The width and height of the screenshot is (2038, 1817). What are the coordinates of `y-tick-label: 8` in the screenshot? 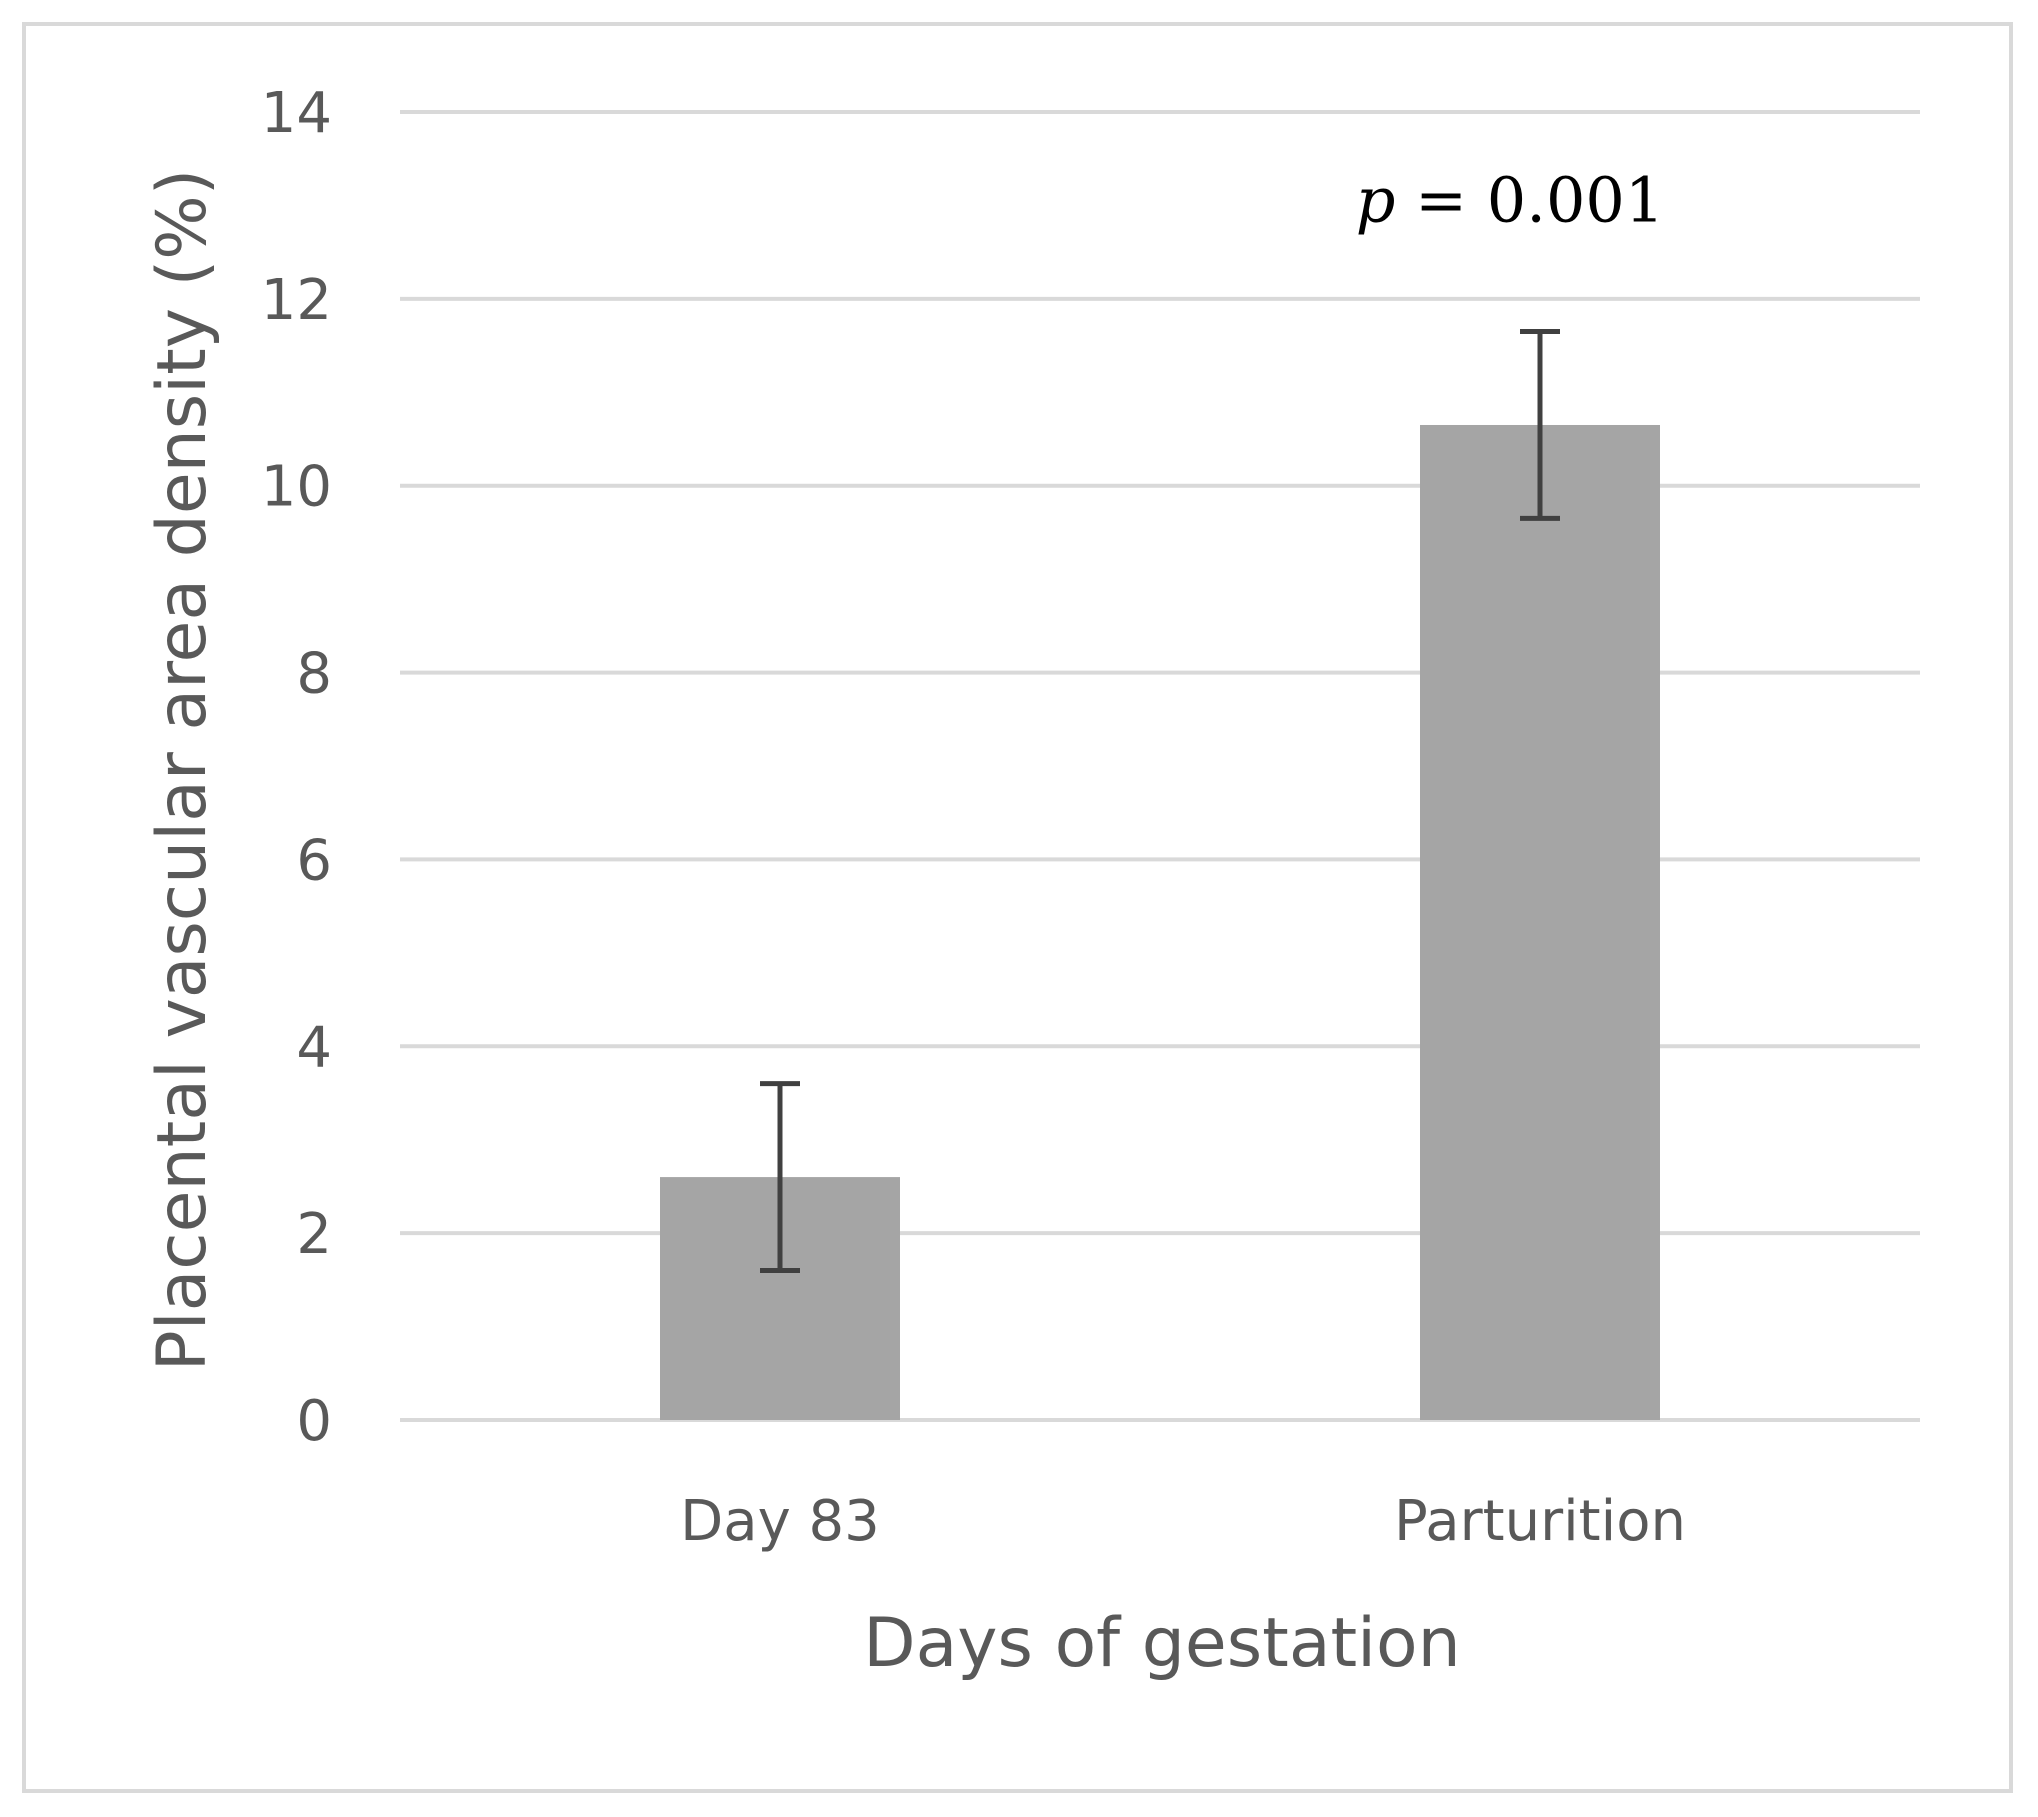 It's located at (314, 674).